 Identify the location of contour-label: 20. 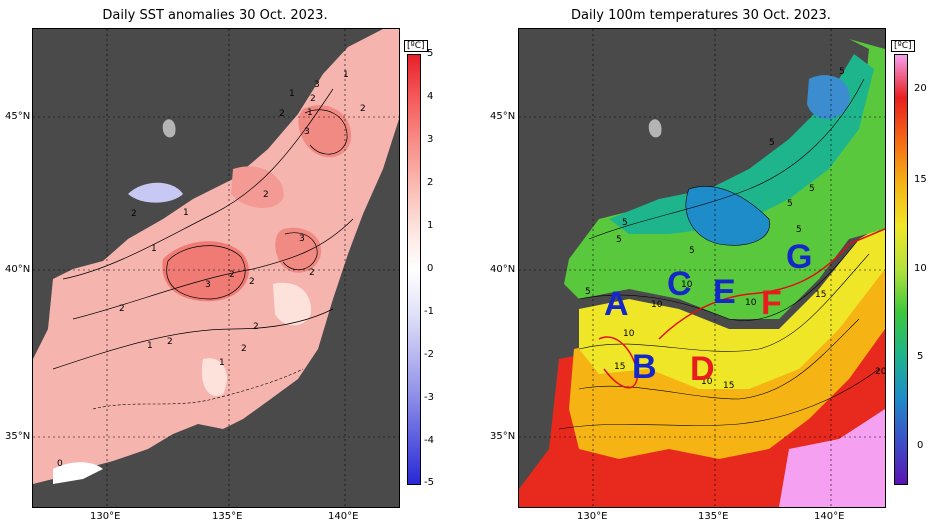
(880, 372).